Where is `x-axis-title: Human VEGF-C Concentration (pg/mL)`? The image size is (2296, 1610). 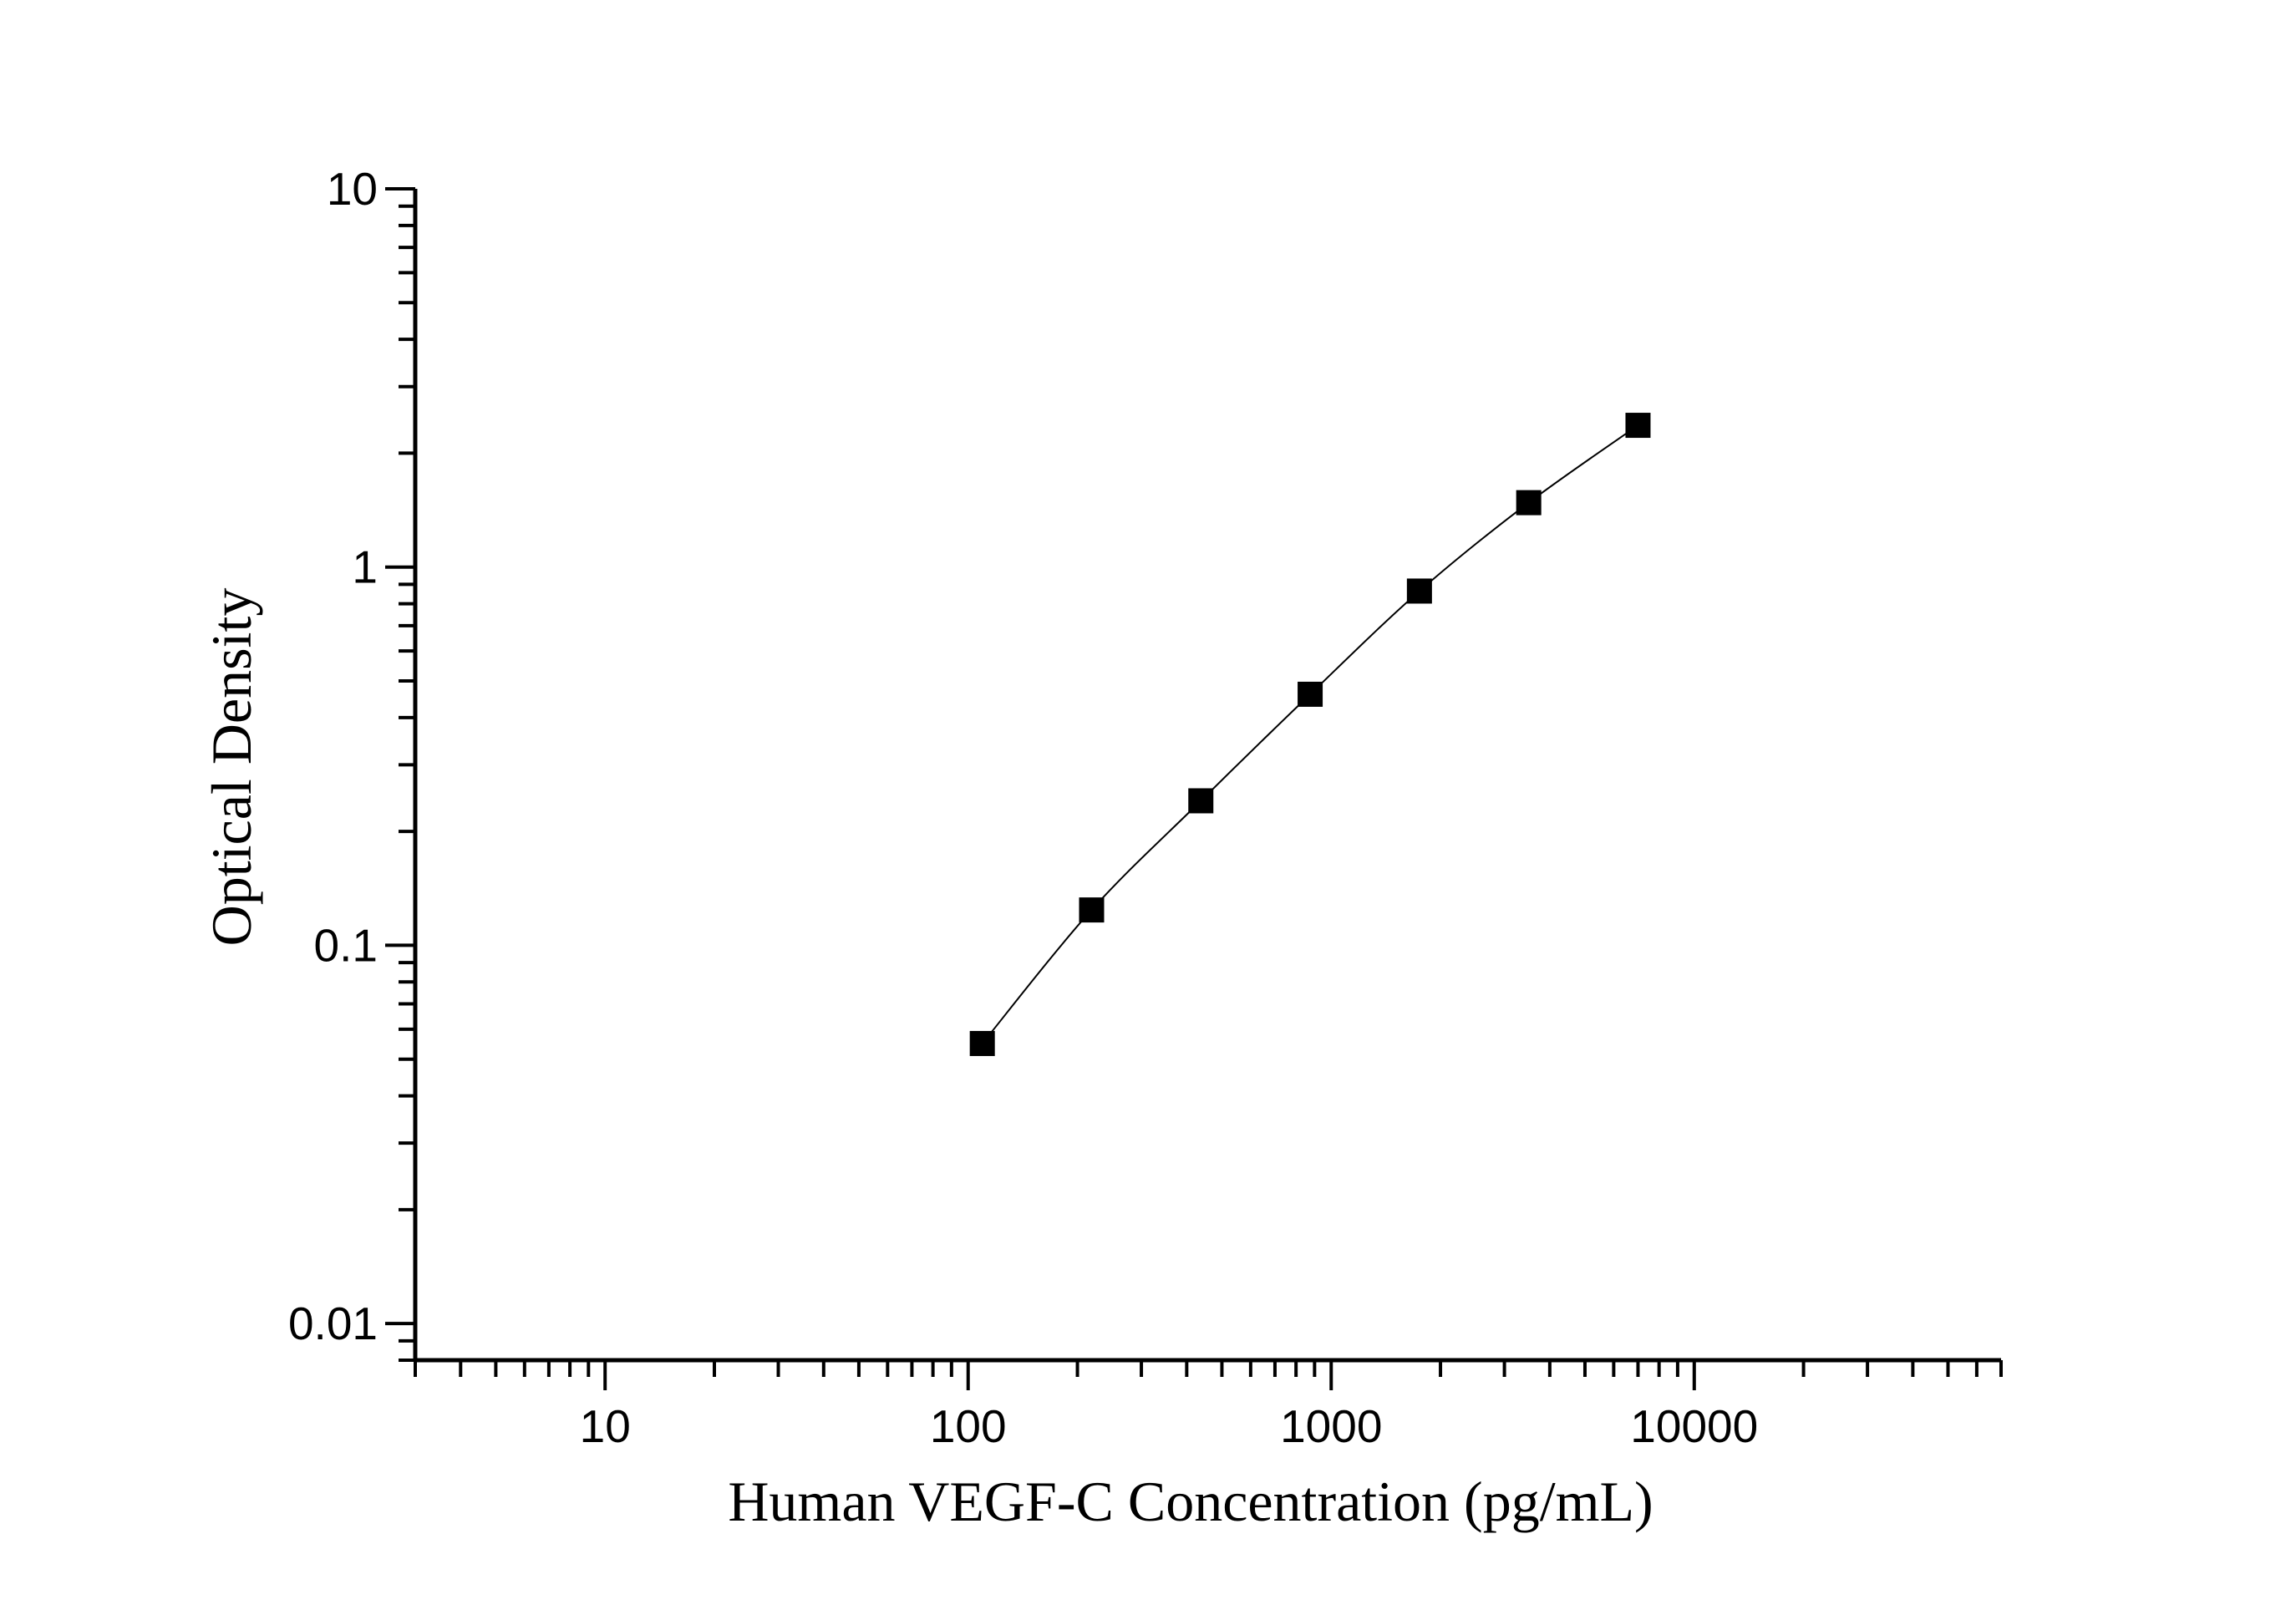 x-axis-title: Human VEGF-C Concentration (pg/mL) is located at coordinates (1190, 1502).